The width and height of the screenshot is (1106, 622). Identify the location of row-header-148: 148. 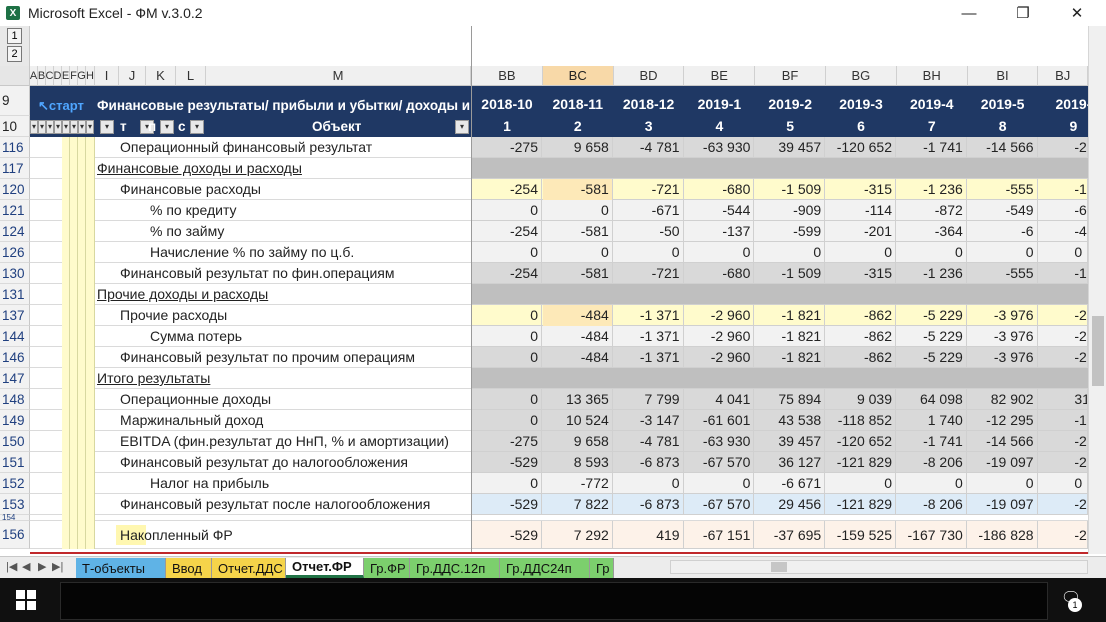
(15, 399).